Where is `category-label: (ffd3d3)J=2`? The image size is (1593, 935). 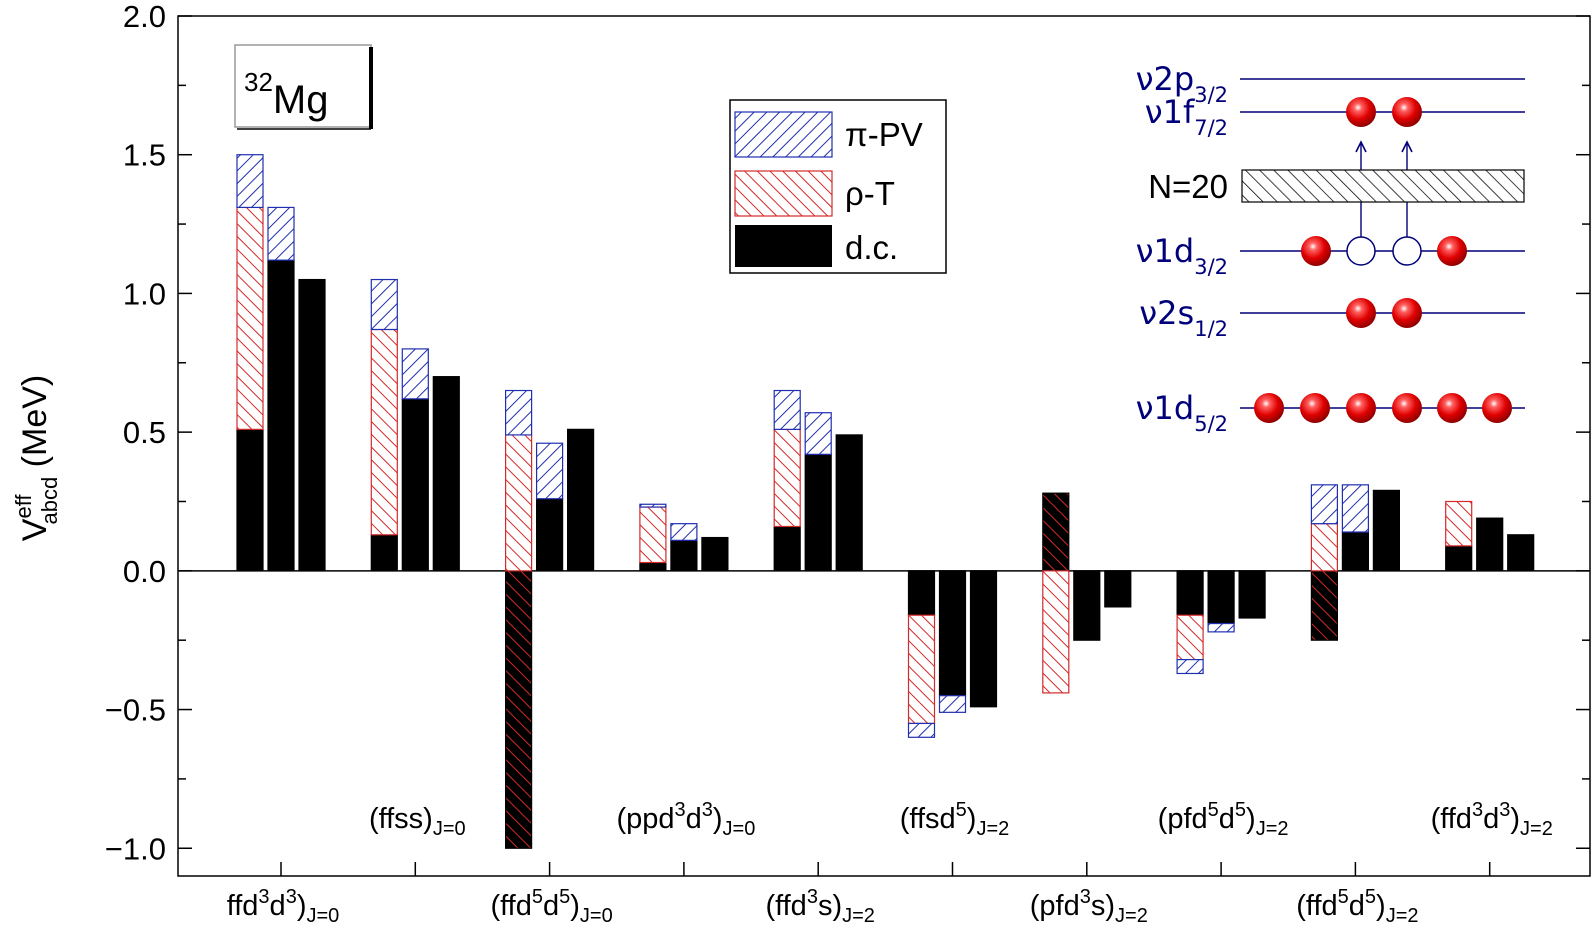 category-label: (ffd3d3)J=2 is located at coordinates (1492, 819).